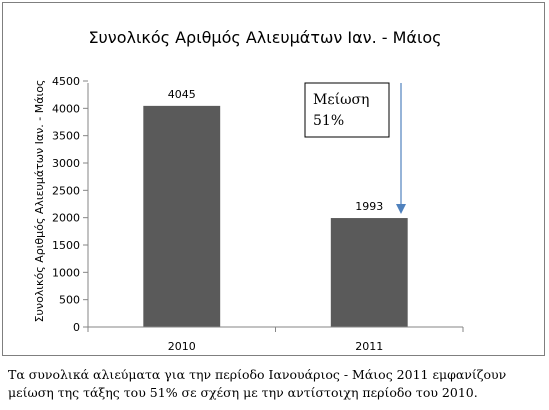  What do you see at coordinates (66, 190) in the screenshot?
I see `y-tick-label: 2500` at bounding box center [66, 190].